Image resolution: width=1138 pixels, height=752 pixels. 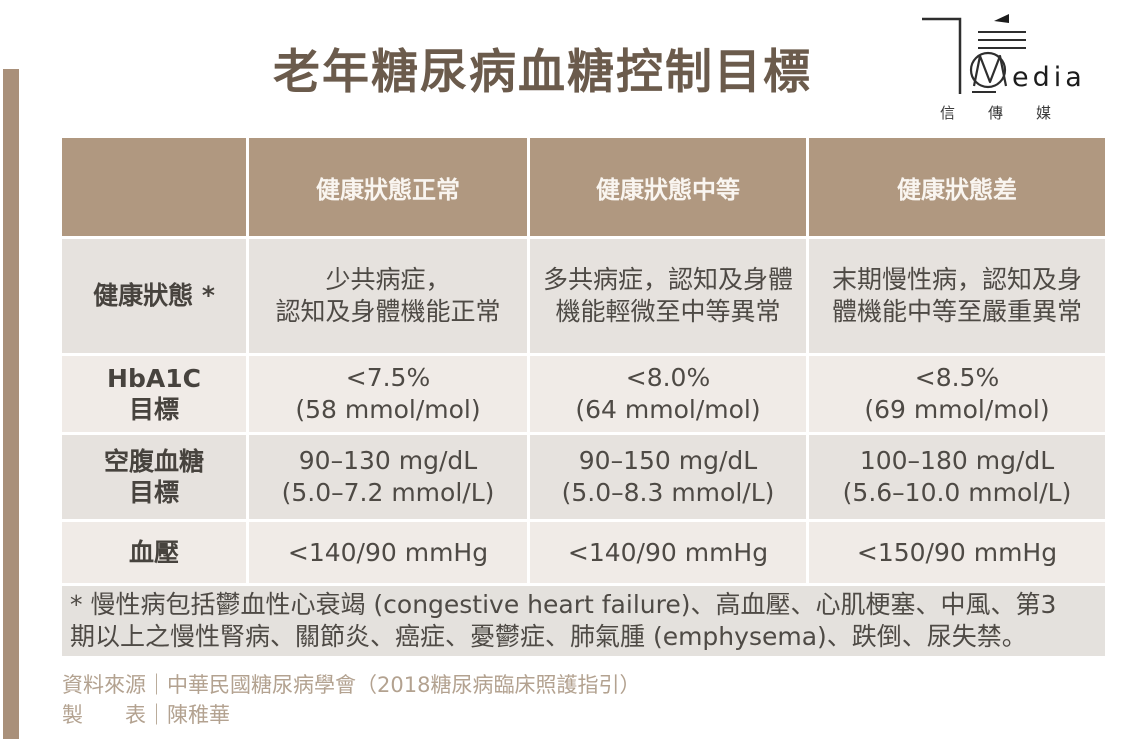 What do you see at coordinates (957, 477) in the screenshot?
I see `cell-fasting-glucose-poor: 100–180 mg/dL (5.6–10.0 mmol/L)` at bounding box center [957, 477].